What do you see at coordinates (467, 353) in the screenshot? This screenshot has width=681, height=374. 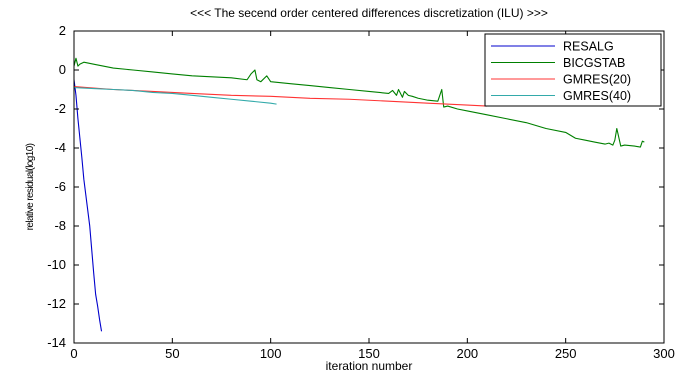 I see `x-tick-label: 200` at bounding box center [467, 353].